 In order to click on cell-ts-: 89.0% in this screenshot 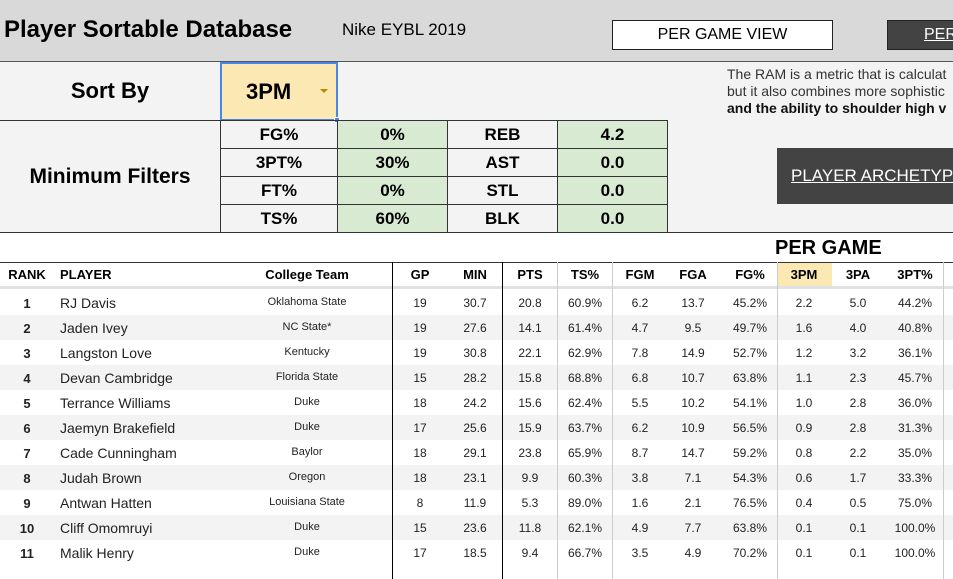, I will do `click(585, 503)`.